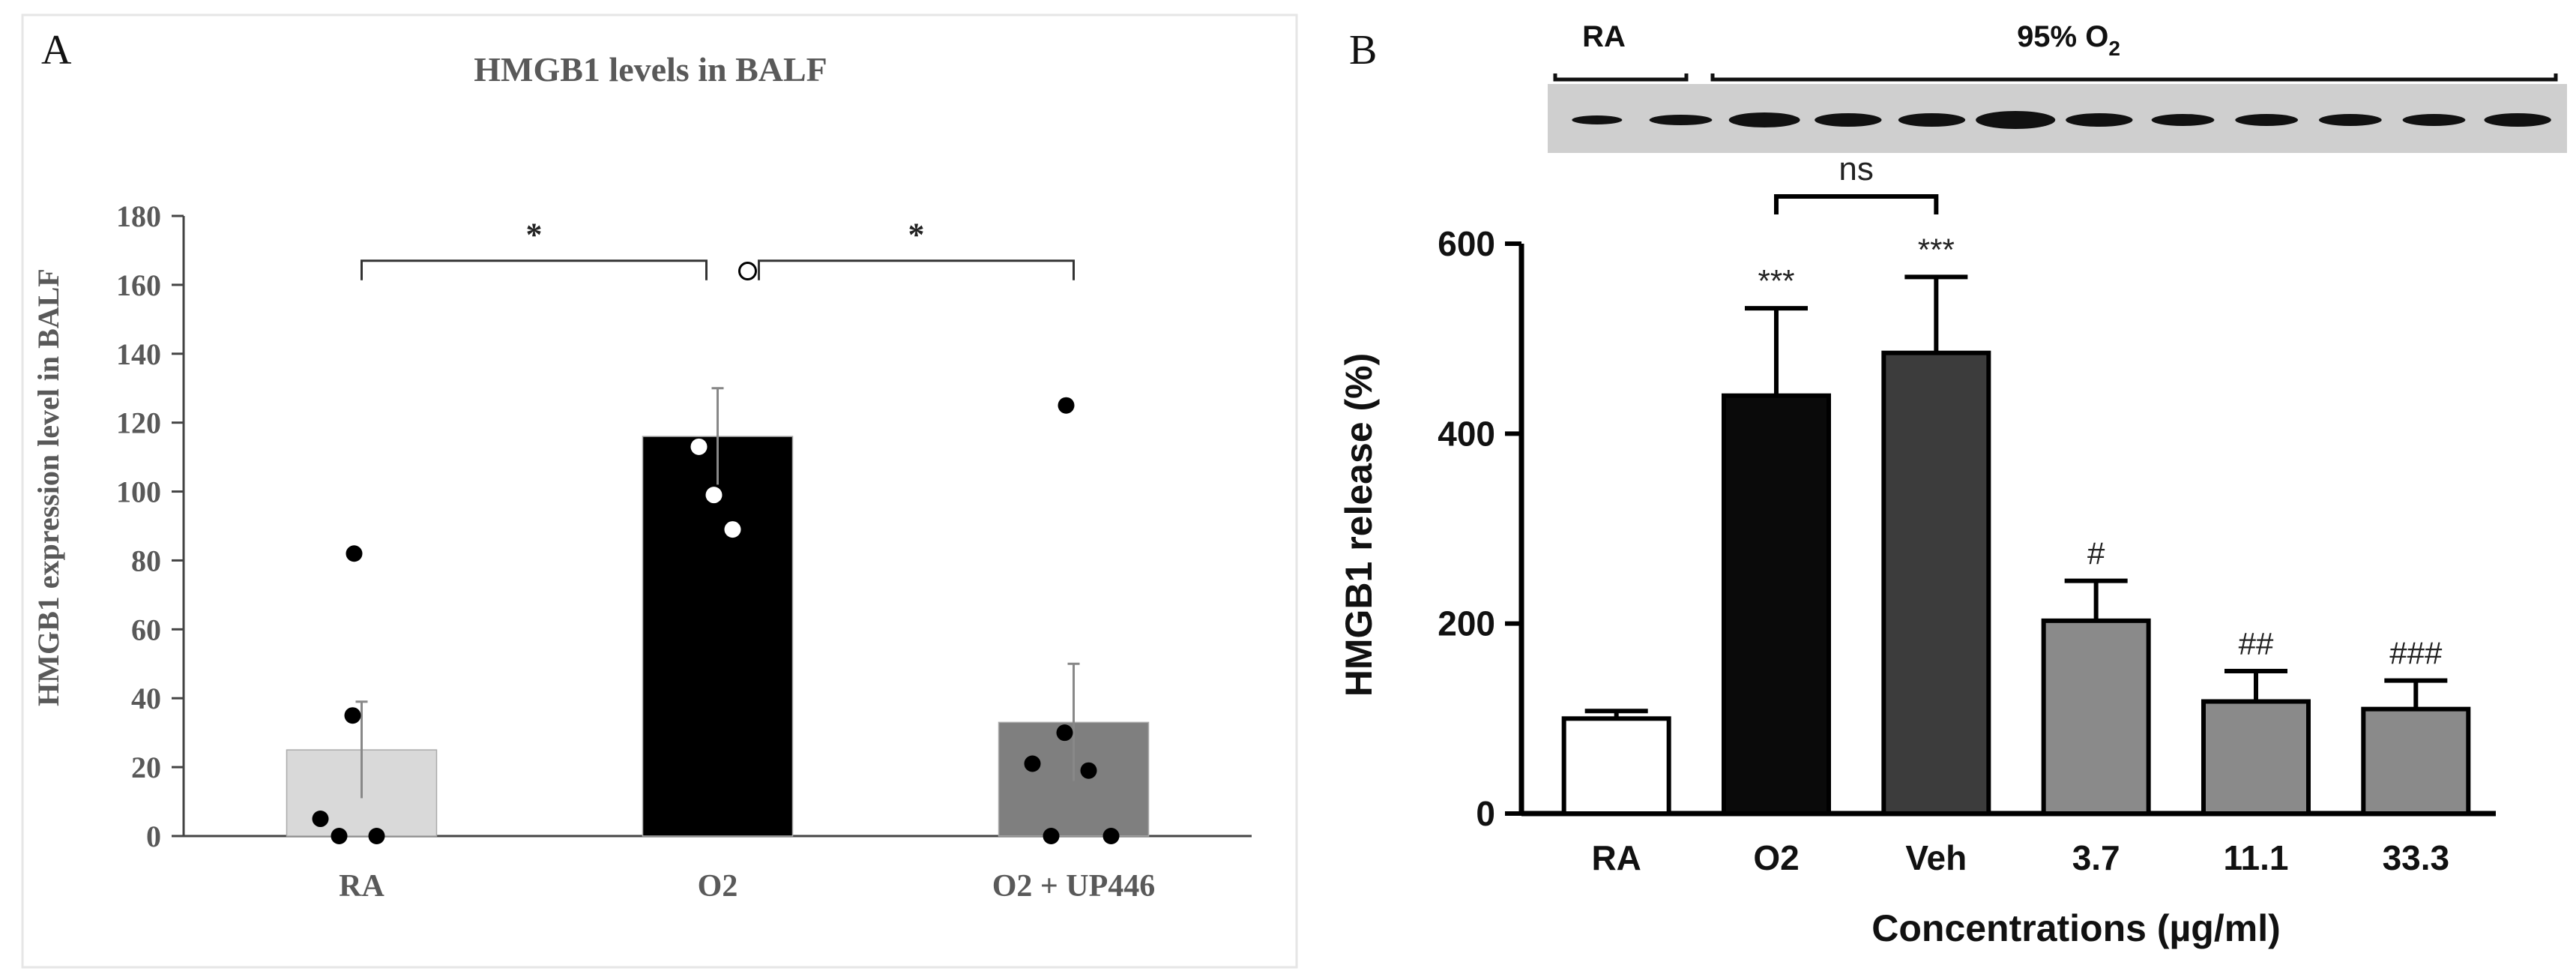 The width and height of the screenshot is (2576, 974). What do you see at coordinates (1856, 204) in the screenshot?
I see `chart-b-ns-bracket` at bounding box center [1856, 204].